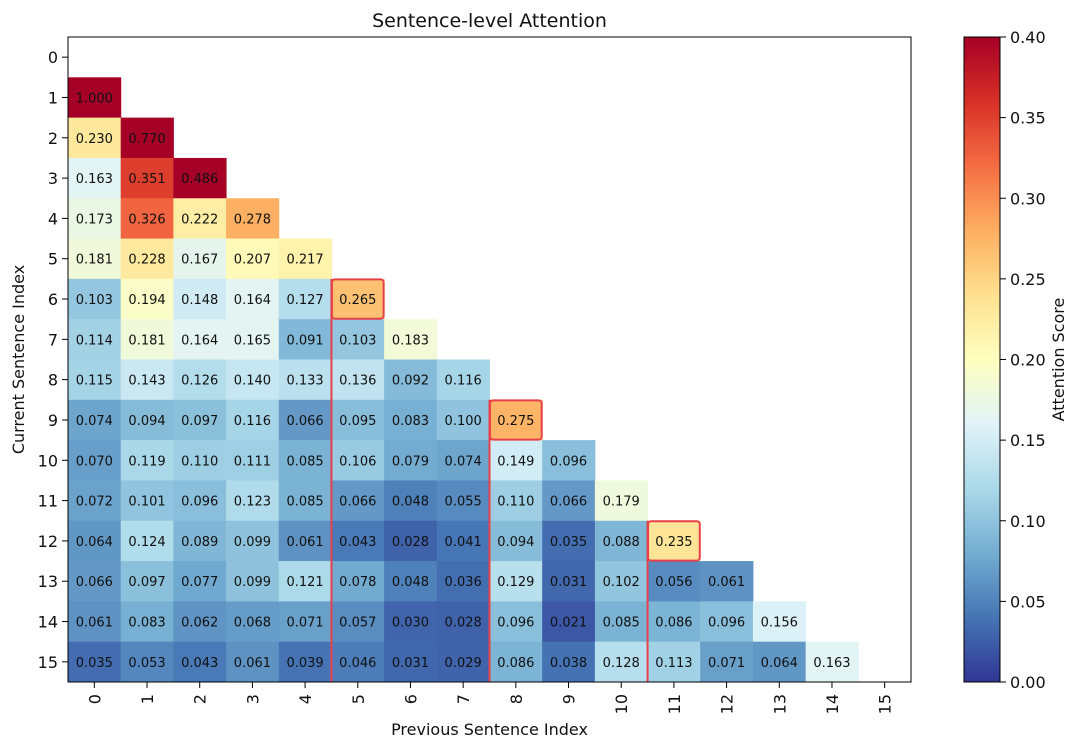 The width and height of the screenshot is (1080, 750). I want to click on cell-value-label: 0.102, so click(621, 582).